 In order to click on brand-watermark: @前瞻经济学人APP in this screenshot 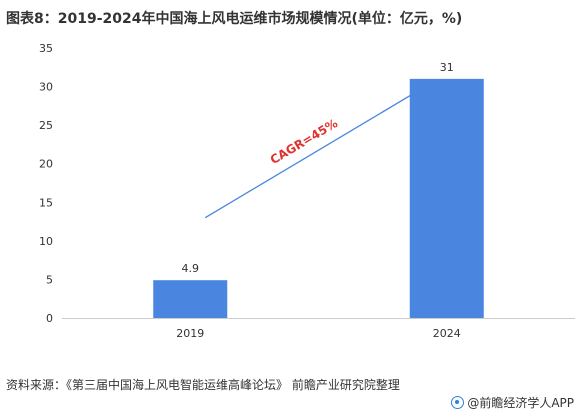, I will do `click(512, 402)`.